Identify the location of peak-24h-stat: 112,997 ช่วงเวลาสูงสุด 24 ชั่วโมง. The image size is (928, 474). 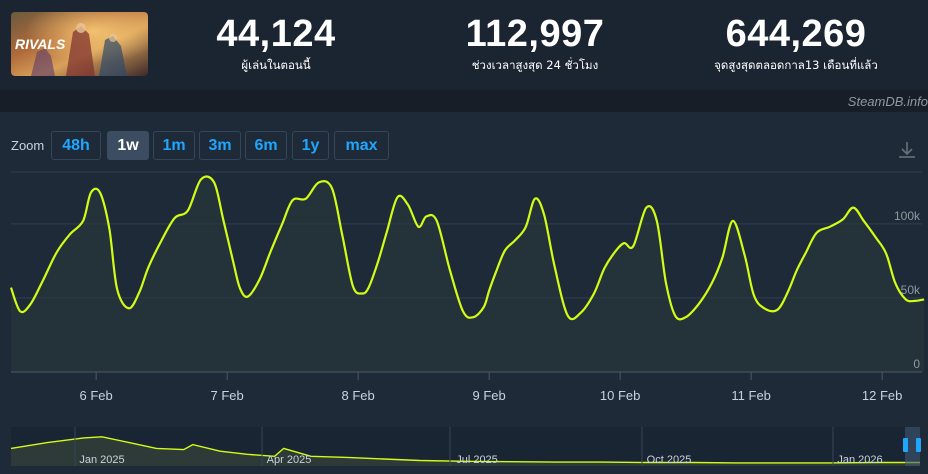
(535, 44).